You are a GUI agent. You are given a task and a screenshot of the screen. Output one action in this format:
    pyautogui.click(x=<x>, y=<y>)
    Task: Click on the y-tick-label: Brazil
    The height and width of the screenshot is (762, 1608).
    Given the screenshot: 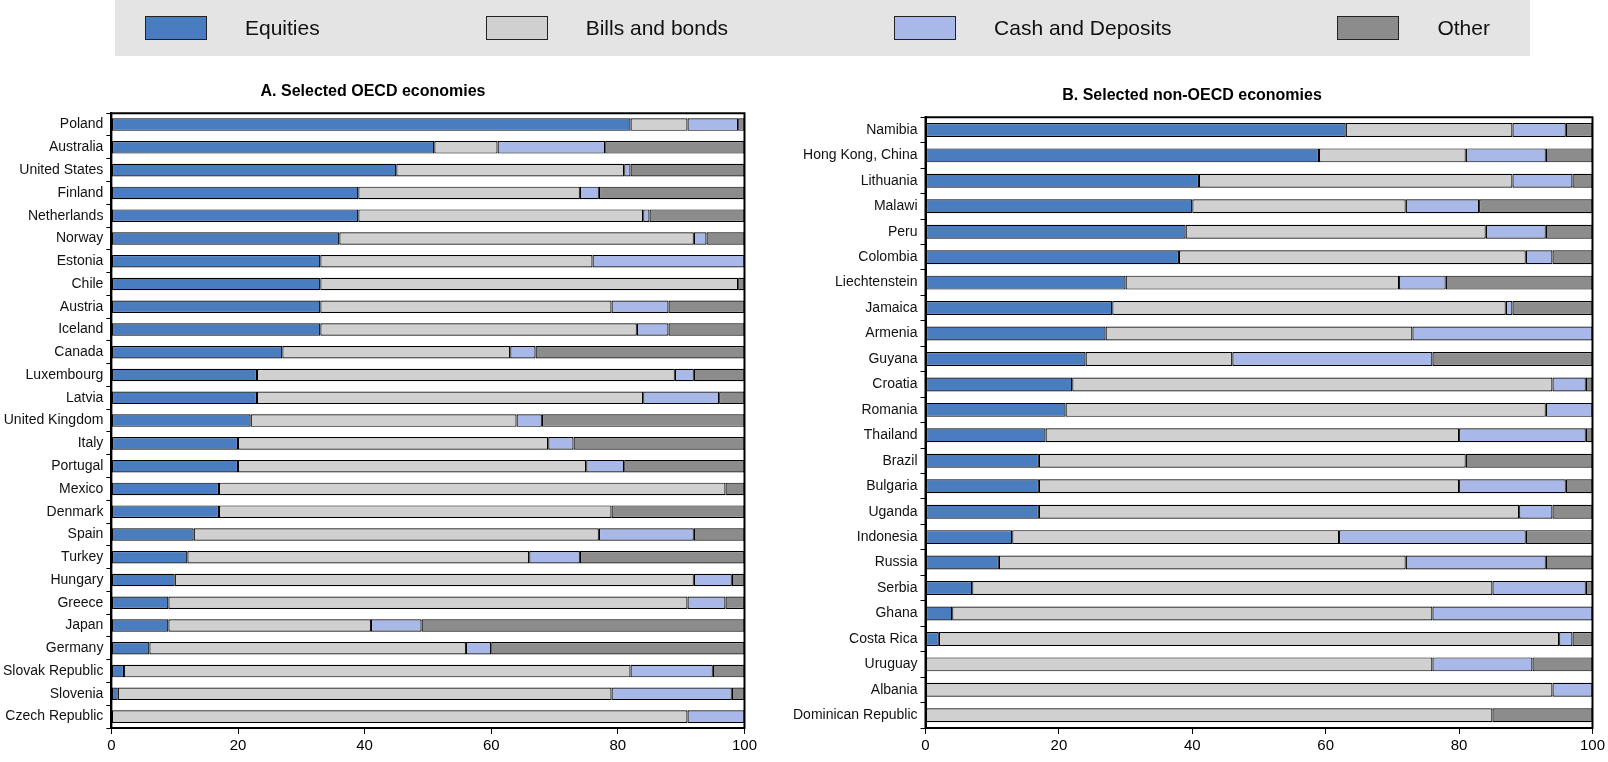 What is the action you would take?
    pyautogui.click(x=900, y=459)
    